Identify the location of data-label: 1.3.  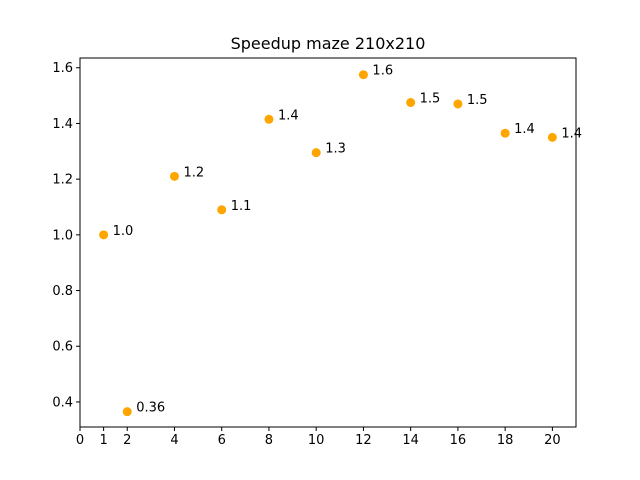
(335, 149).